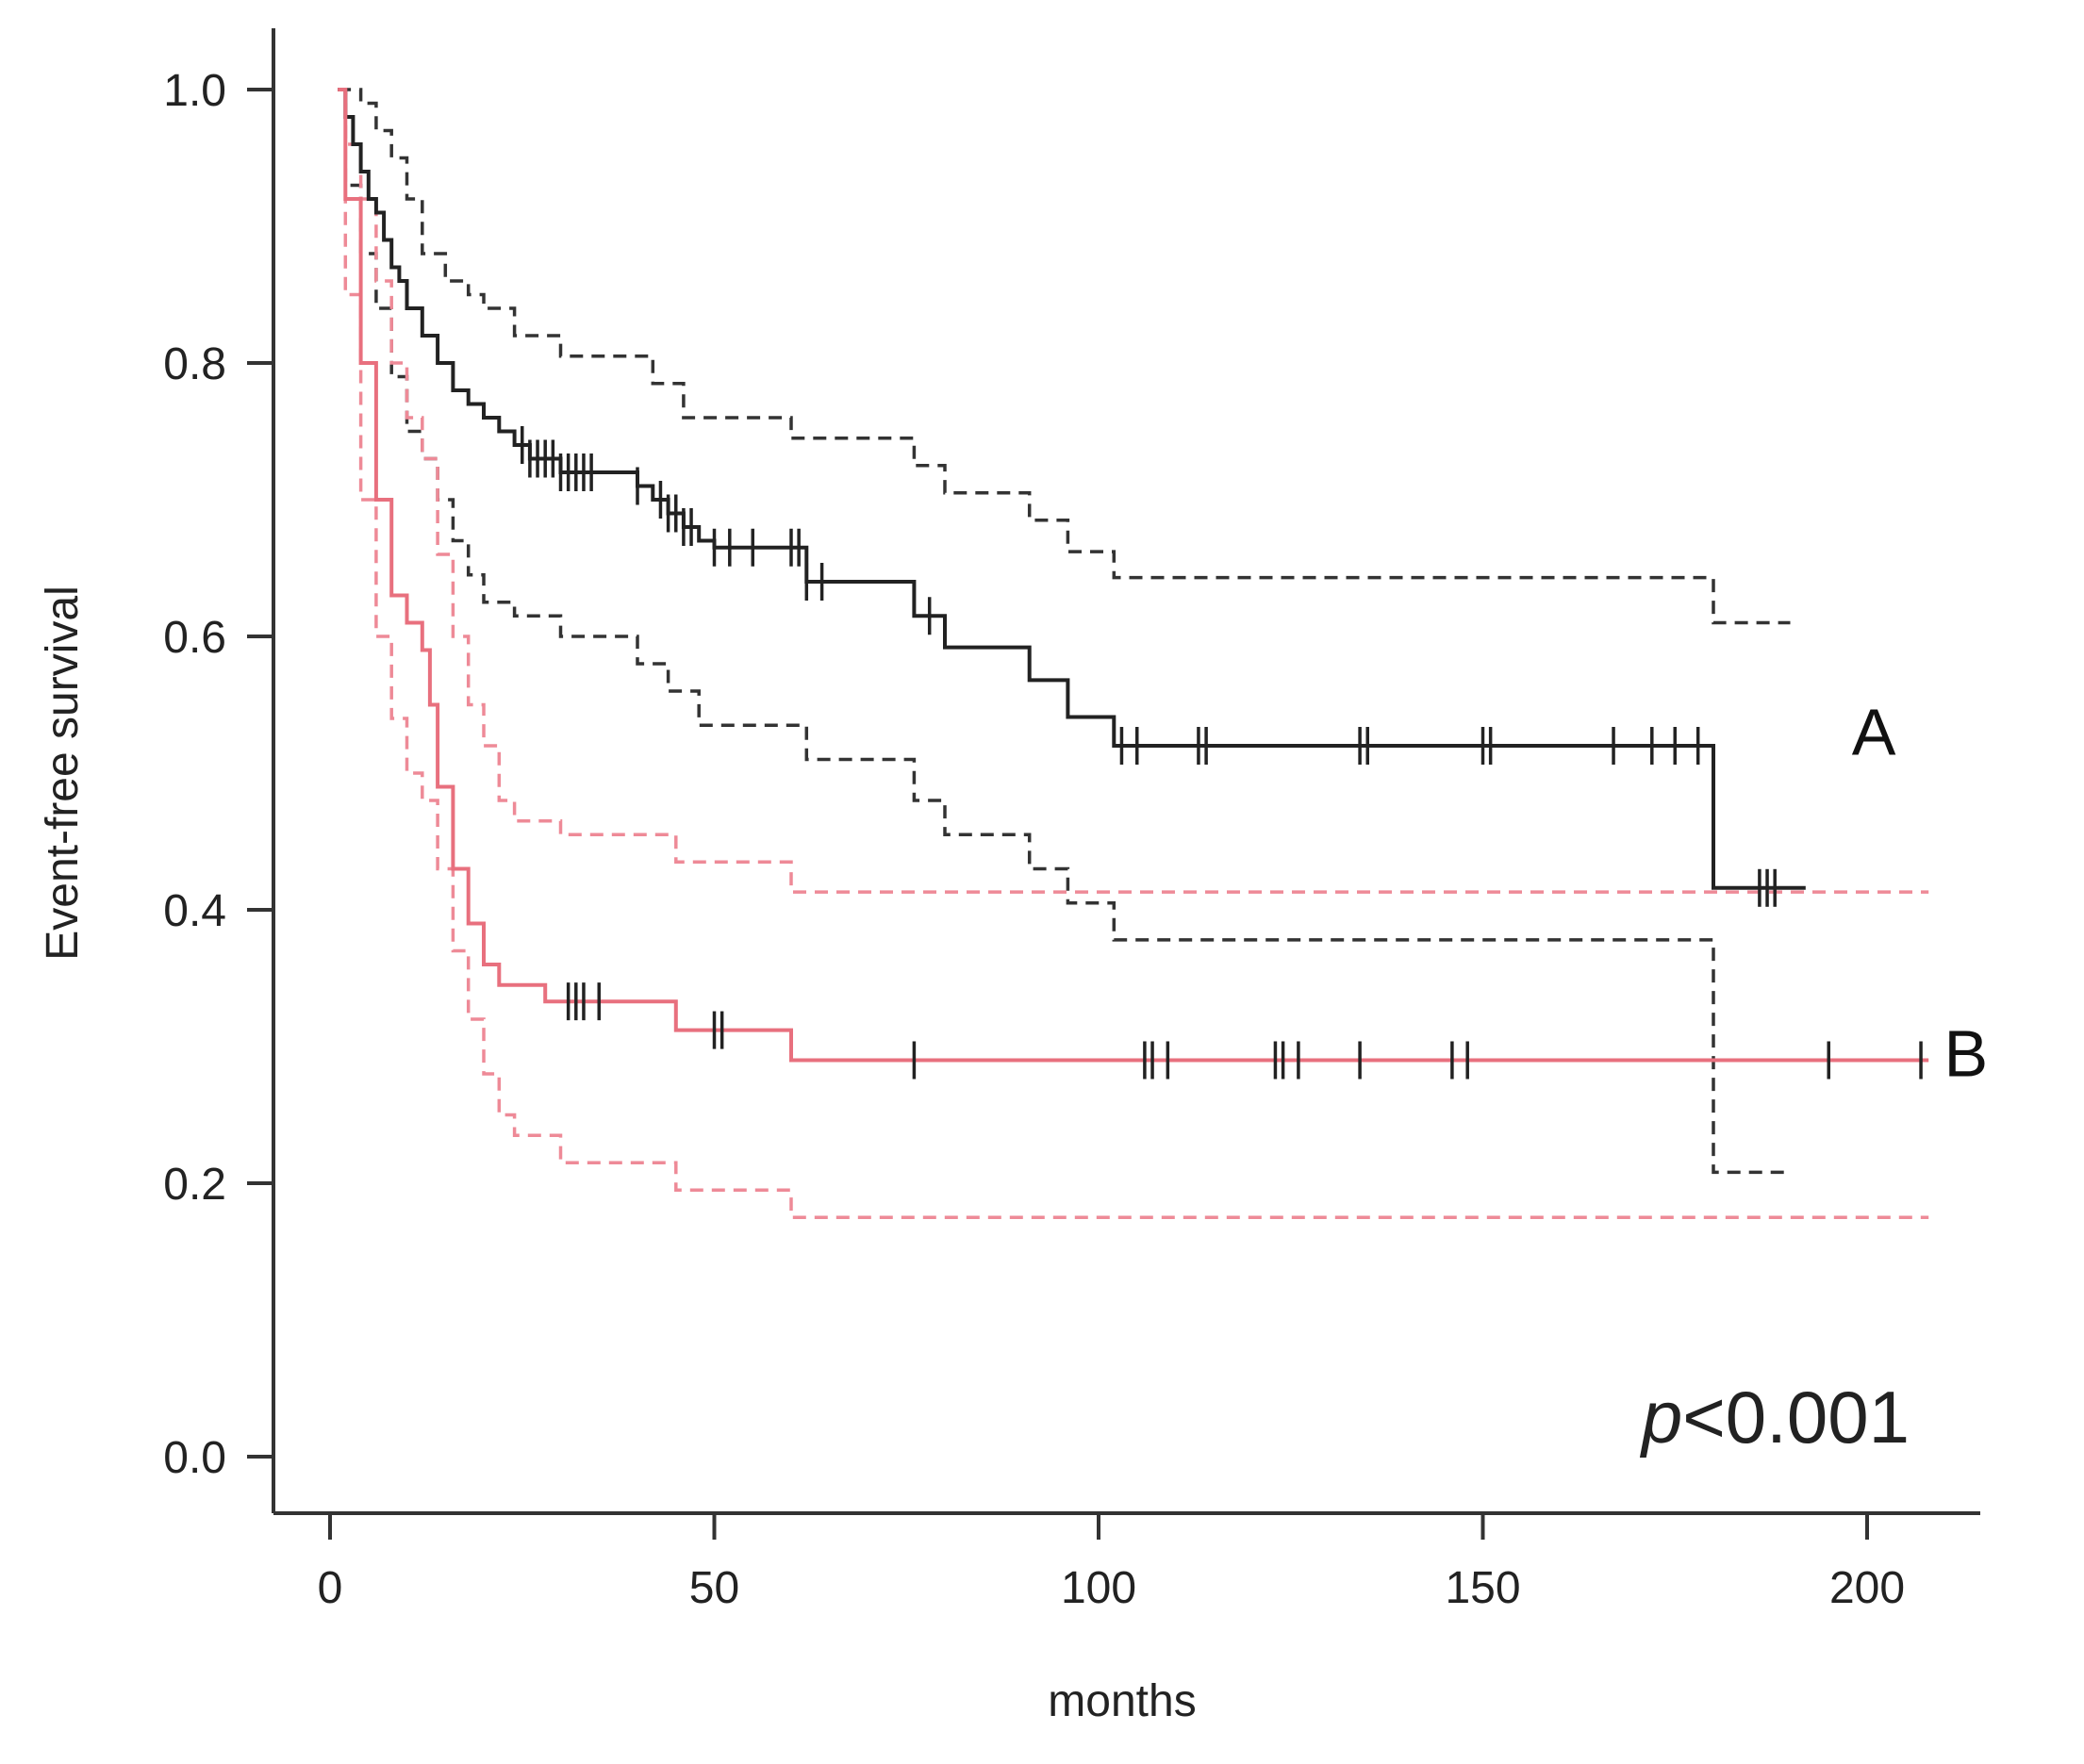  I want to click on y-tick-label: 0.8, so click(194, 364).